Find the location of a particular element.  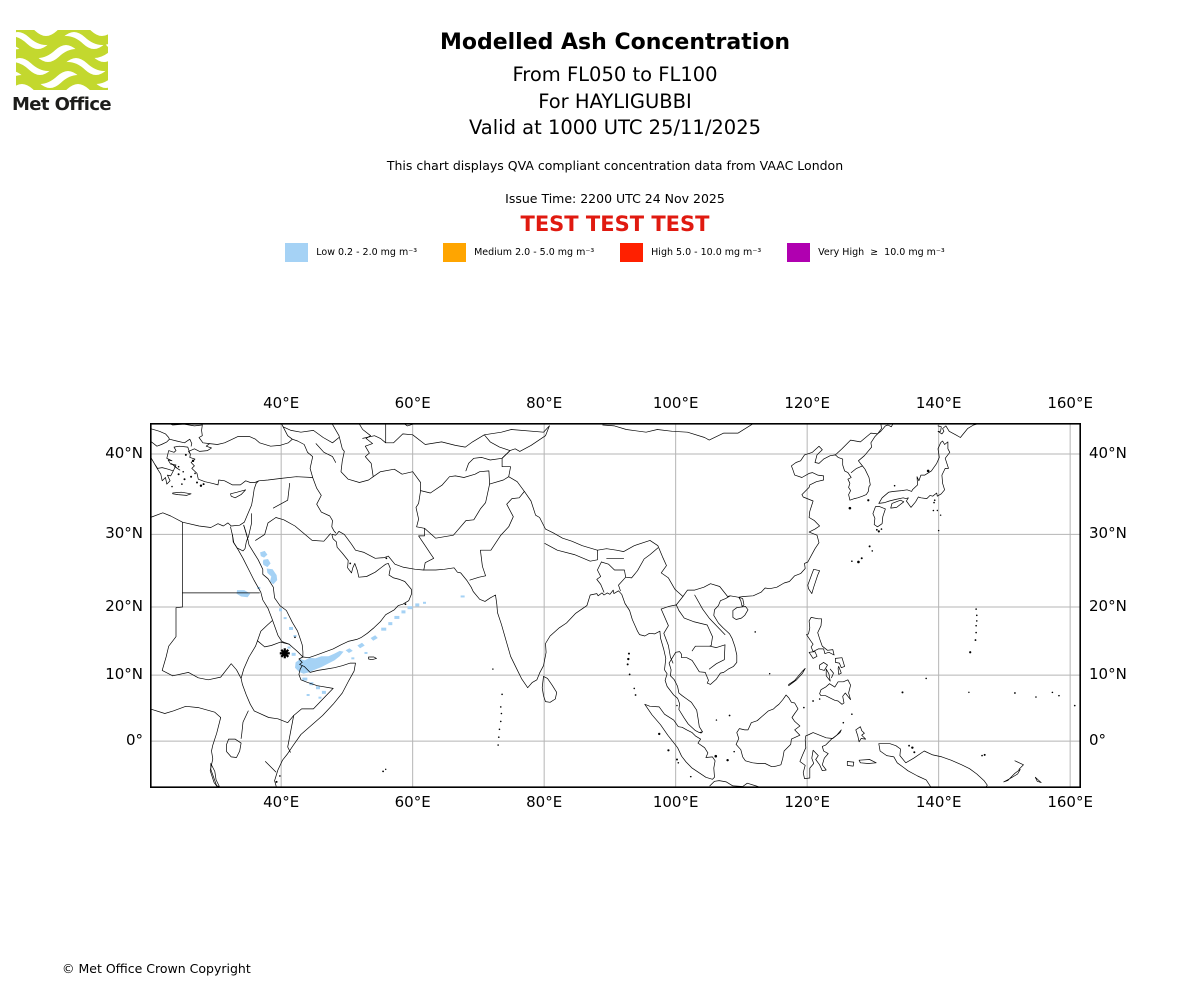

lon-tick-label-bottom: 80°E is located at coordinates (544, 802).